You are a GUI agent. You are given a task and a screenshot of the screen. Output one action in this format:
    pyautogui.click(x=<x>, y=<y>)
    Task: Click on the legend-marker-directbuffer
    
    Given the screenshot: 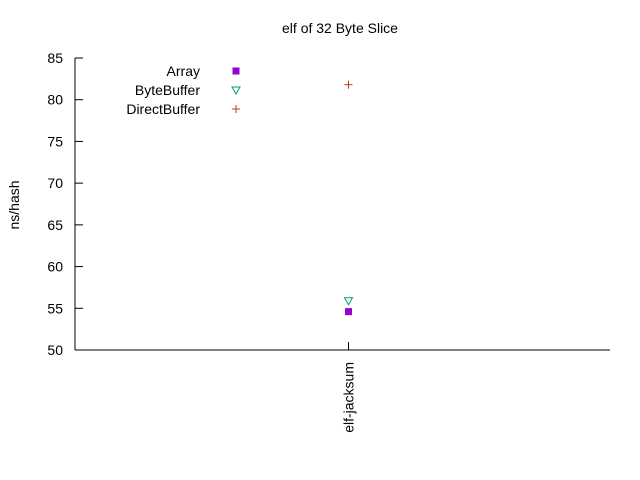 What is the action you would take?
    pyautogui.click(x=236, y=109)
    